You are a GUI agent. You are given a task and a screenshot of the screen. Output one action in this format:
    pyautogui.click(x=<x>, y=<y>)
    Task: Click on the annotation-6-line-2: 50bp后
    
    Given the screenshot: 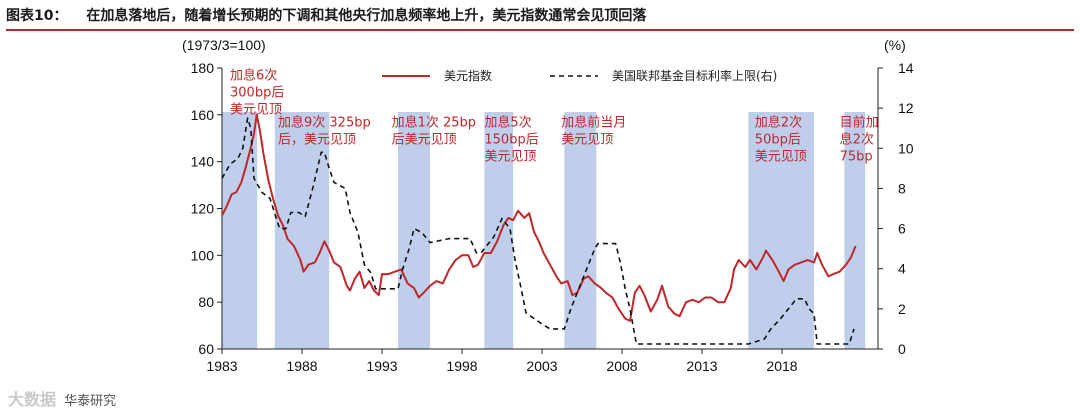 What is the action you would take?
    pyautogui.click(x=778, y=140)
    